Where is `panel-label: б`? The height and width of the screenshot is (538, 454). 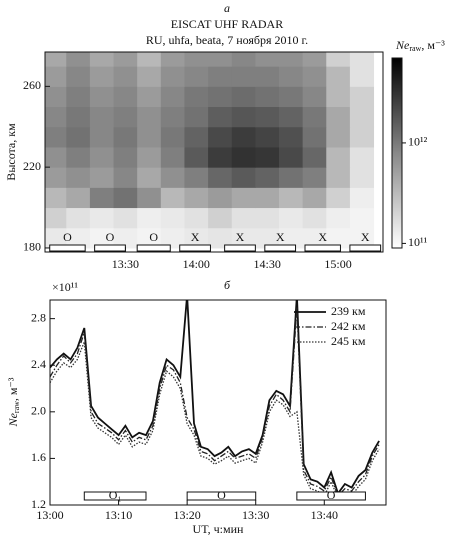
panel-label: б is located at coordinates (227, 285).